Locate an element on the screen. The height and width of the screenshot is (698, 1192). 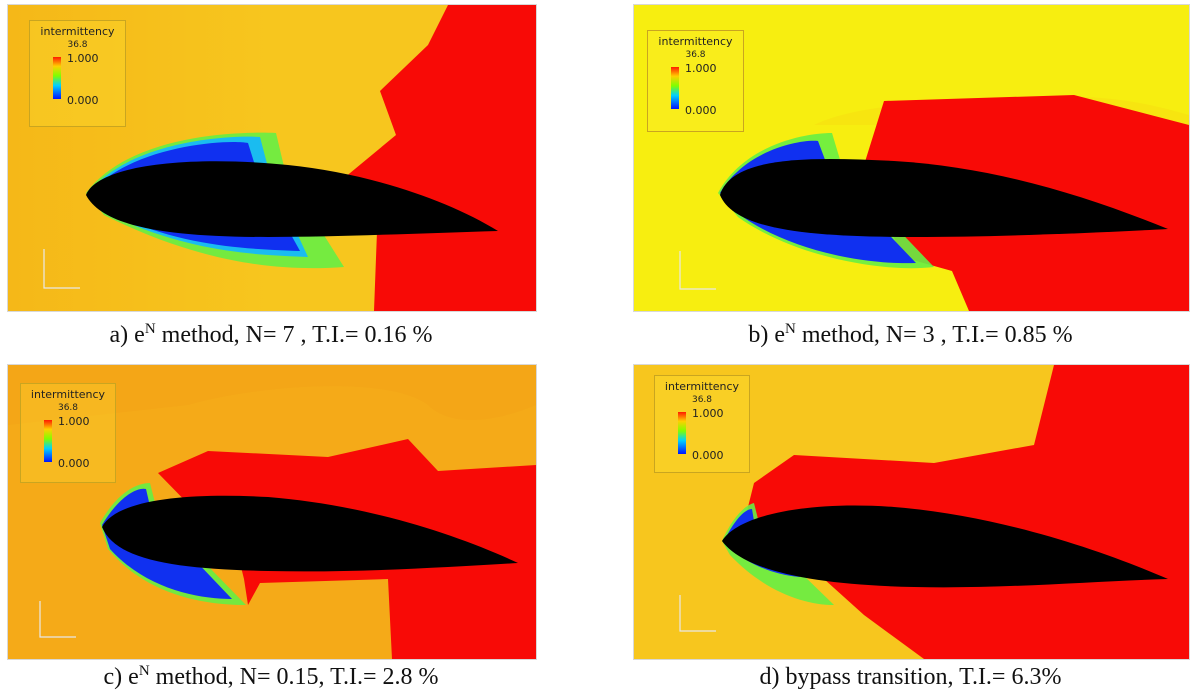
legend-b: intermittency 36.8 1.000 0.000 is located at coordinates (695, 81).